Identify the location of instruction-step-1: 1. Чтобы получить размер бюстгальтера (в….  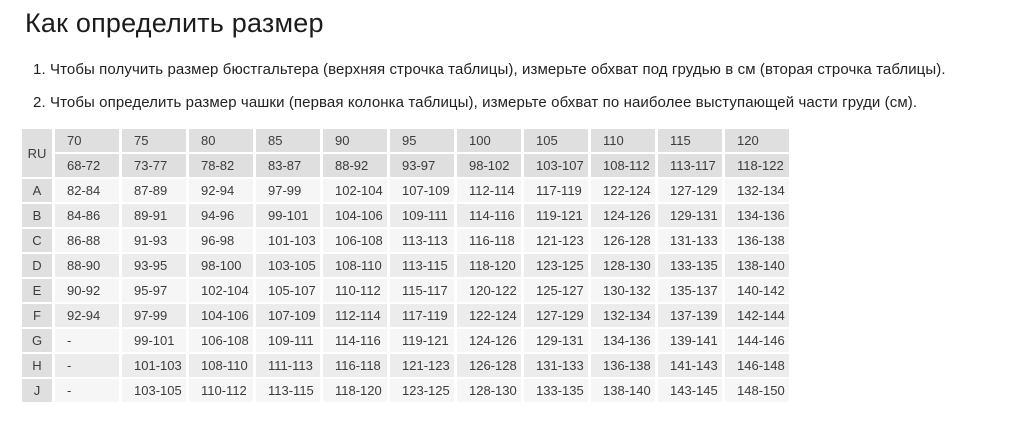
(489, 69).